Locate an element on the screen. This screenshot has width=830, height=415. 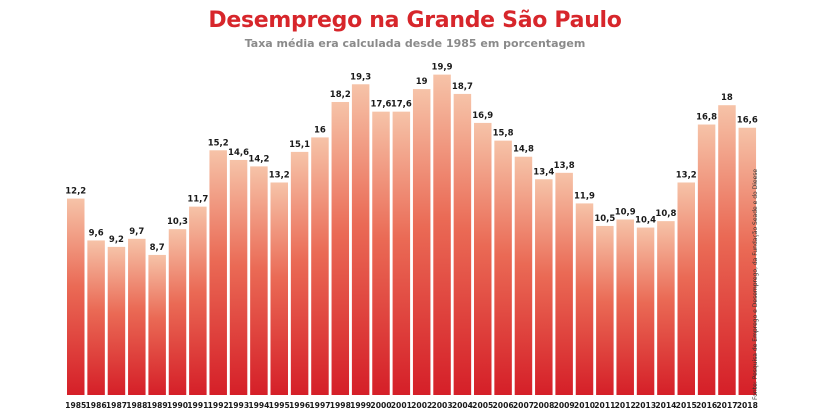
bar-2012 is located at coordinates (625, 307).